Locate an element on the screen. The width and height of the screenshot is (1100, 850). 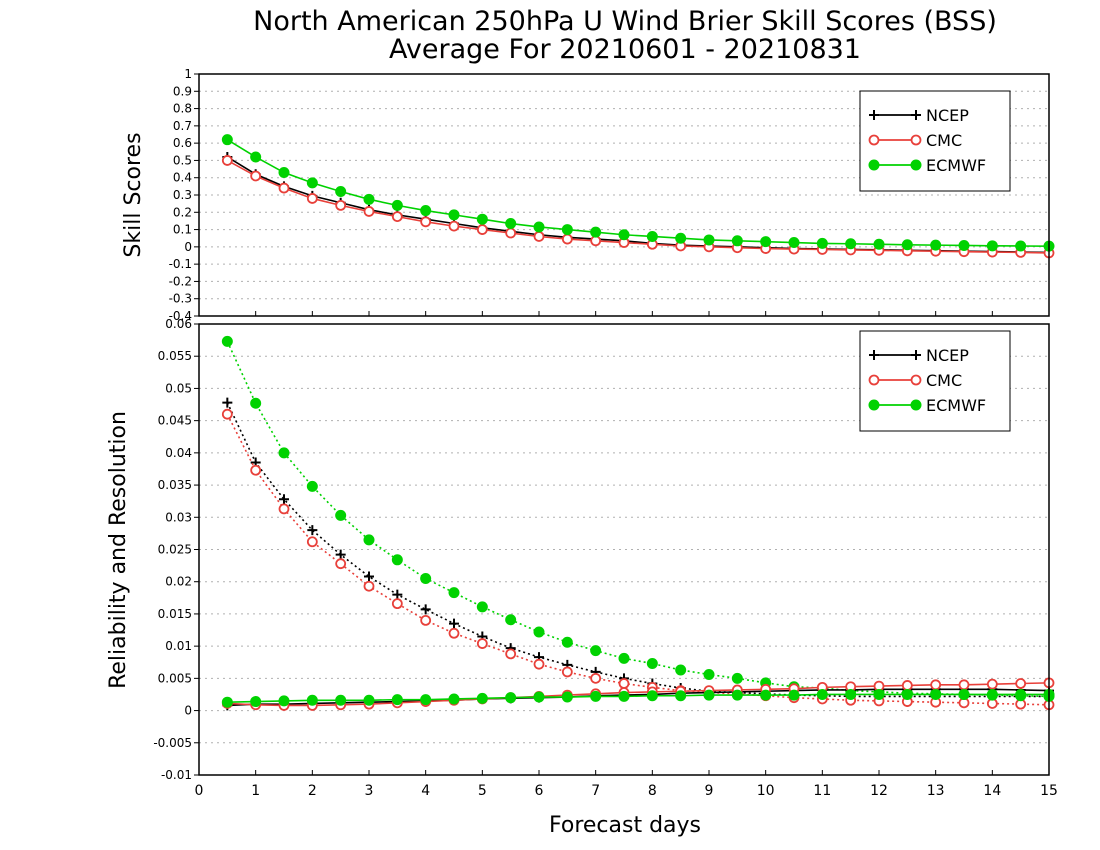
relres-y-axis-label: Reliability and Resolution is located at coordinates (118, 550).